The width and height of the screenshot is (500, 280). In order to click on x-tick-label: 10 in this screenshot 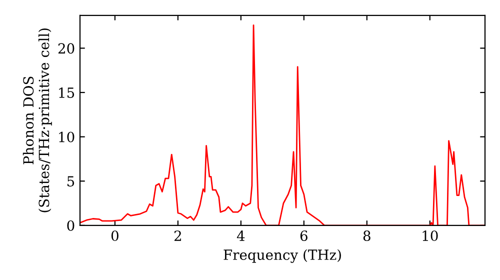, I will do `click(430, 236)`.